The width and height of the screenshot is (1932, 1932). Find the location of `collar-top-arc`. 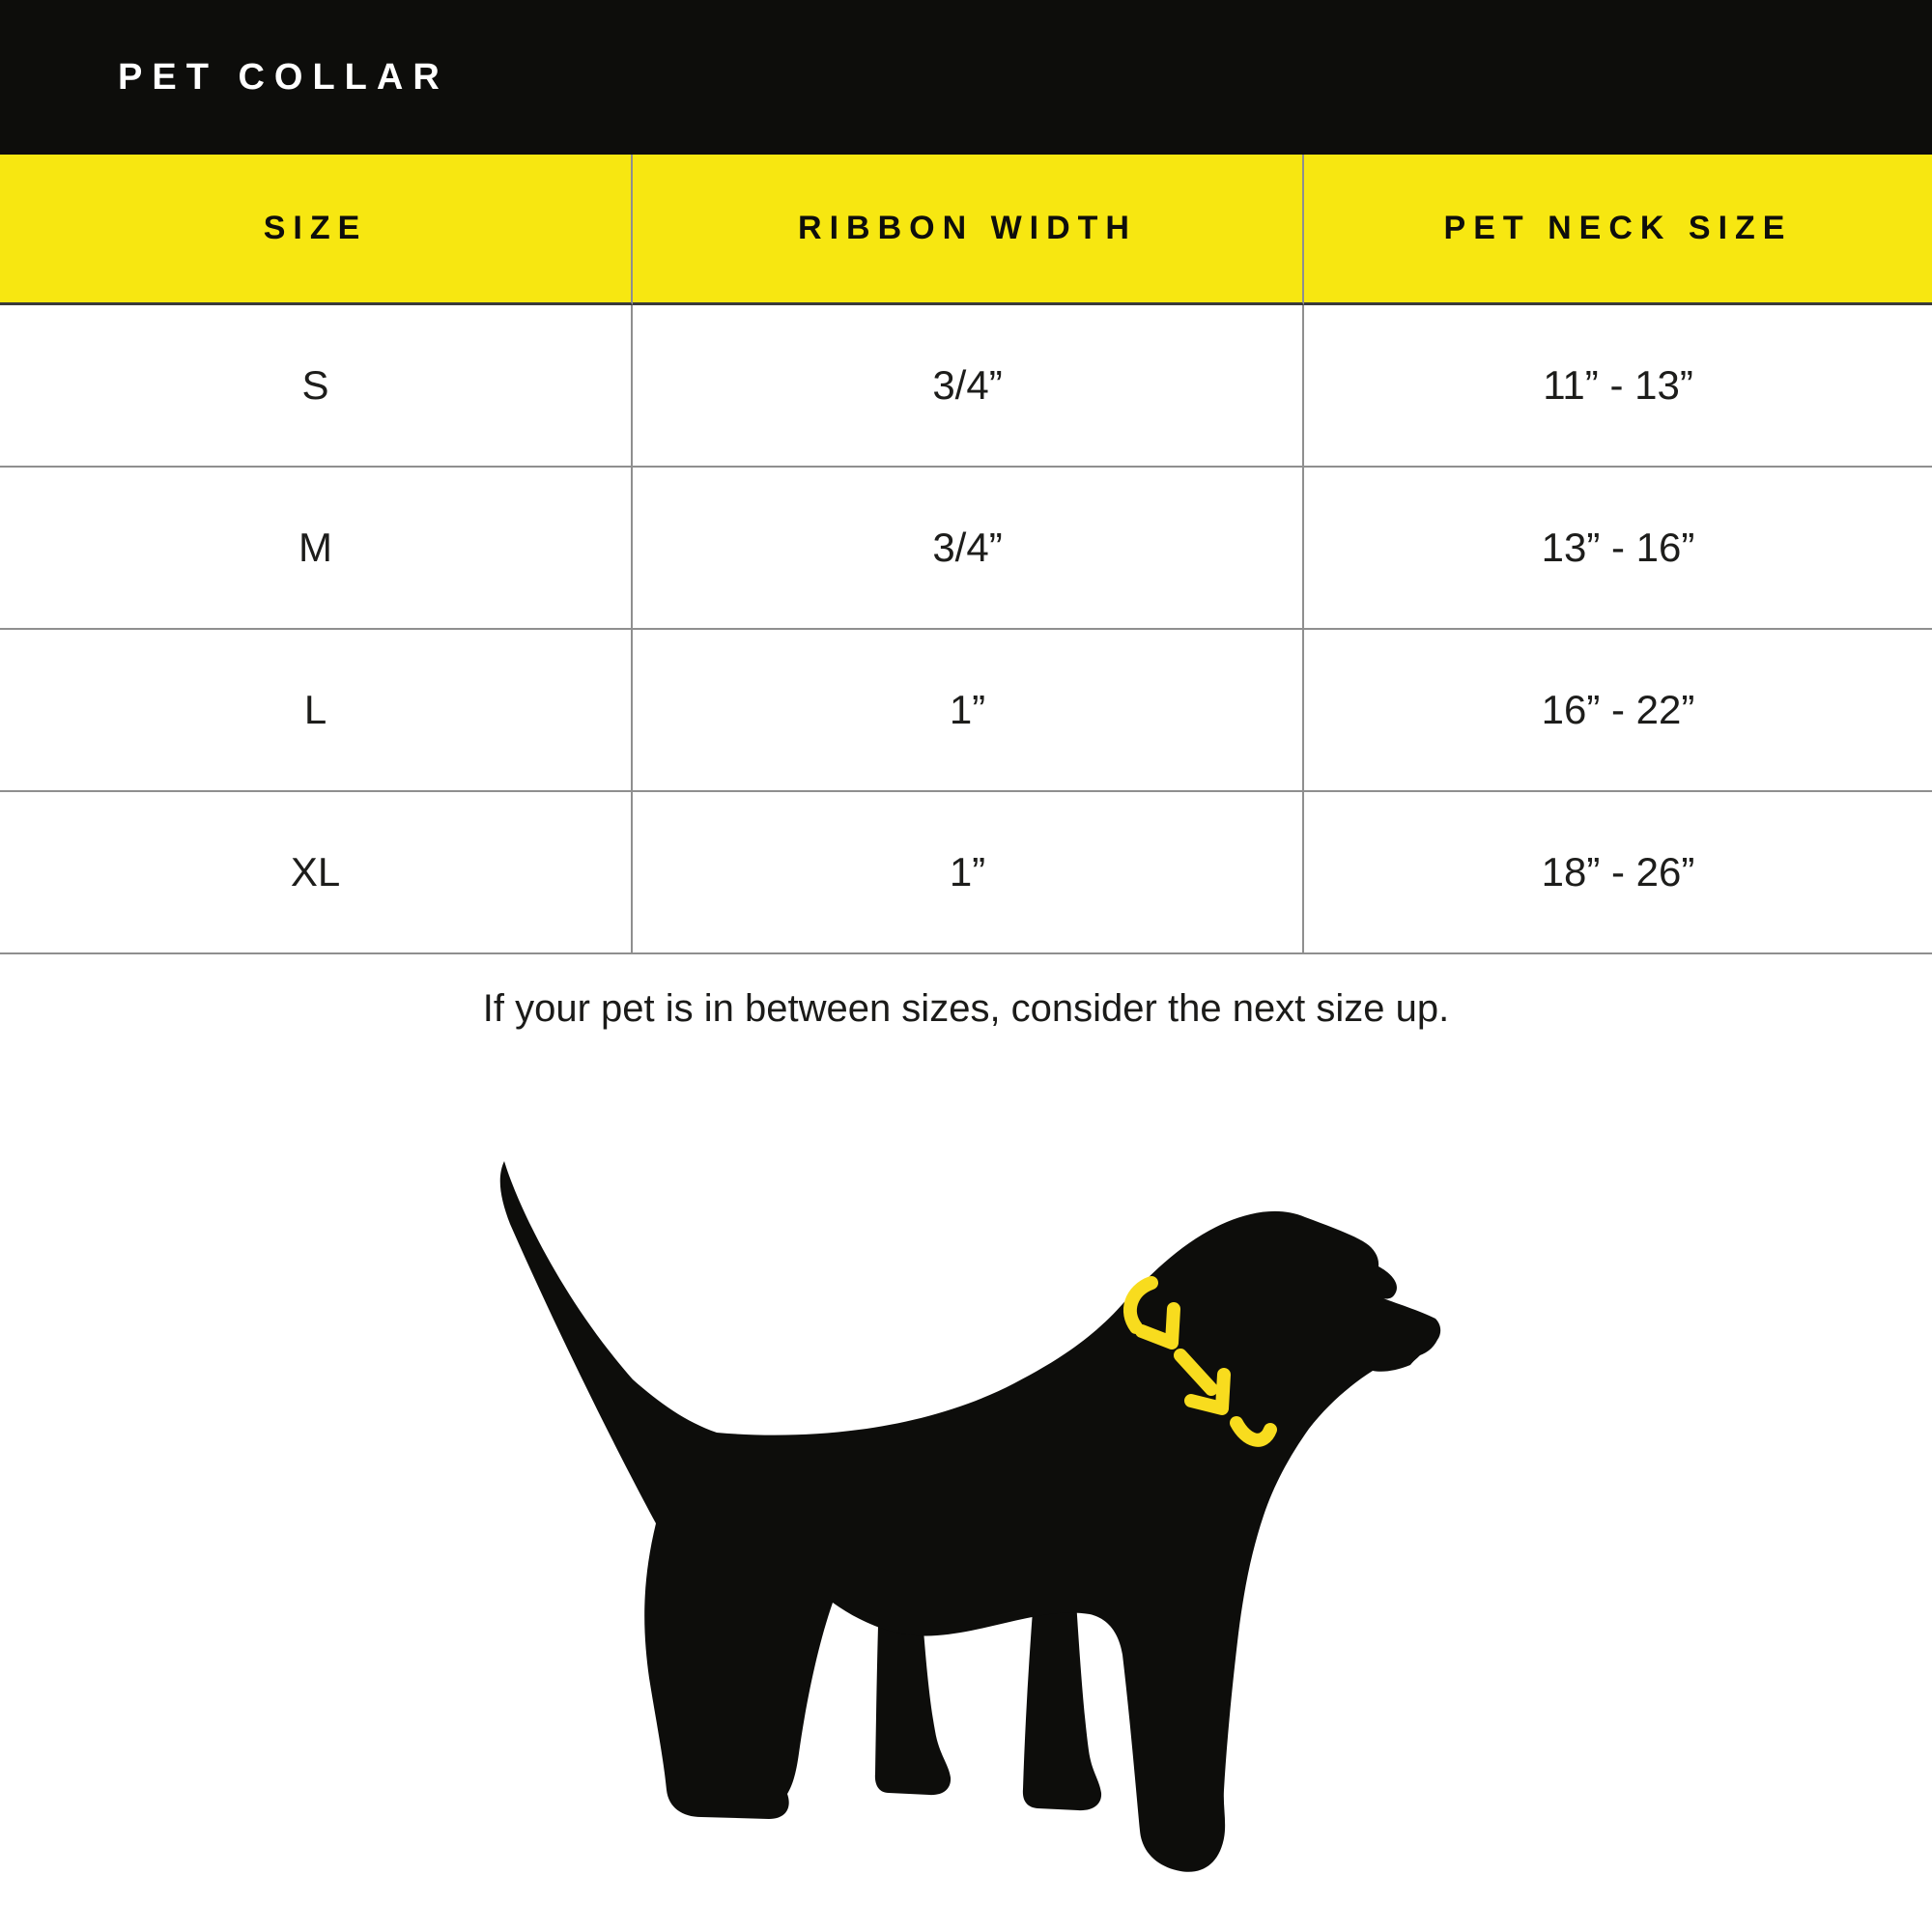

collar-top-arc is located at coordinates (1140, 1305).